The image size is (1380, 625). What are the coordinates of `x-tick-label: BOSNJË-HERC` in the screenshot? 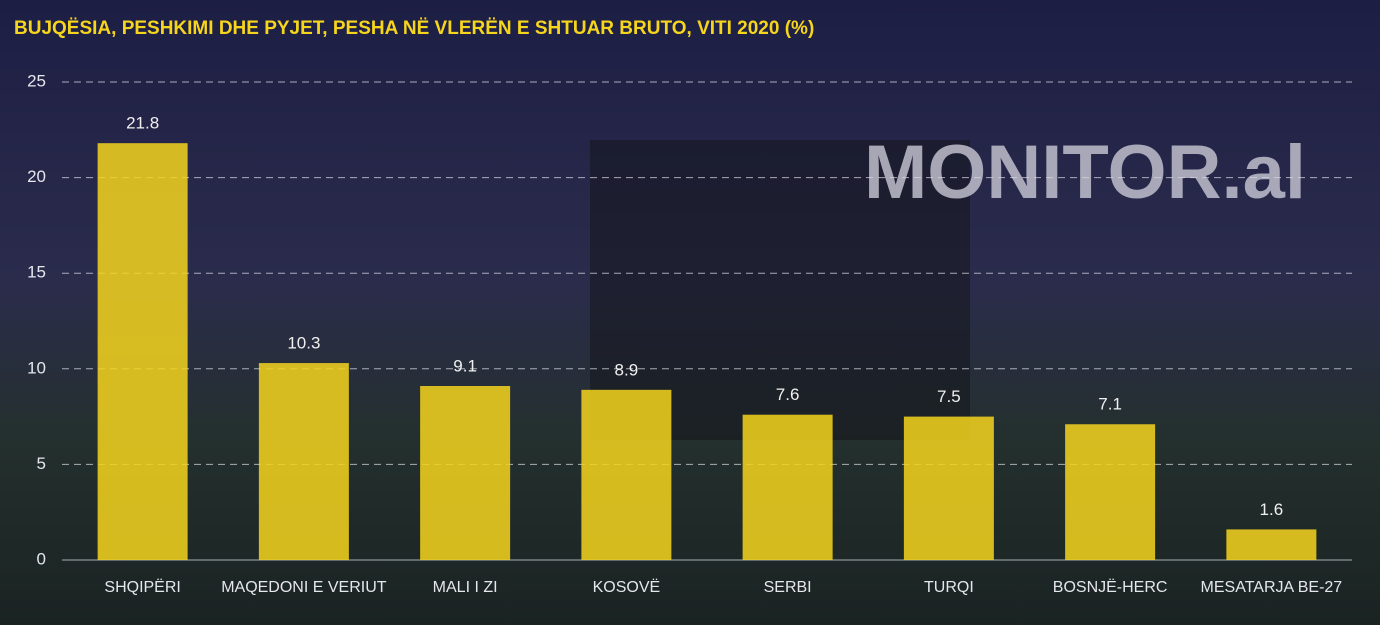 It's located at (1110, 587).